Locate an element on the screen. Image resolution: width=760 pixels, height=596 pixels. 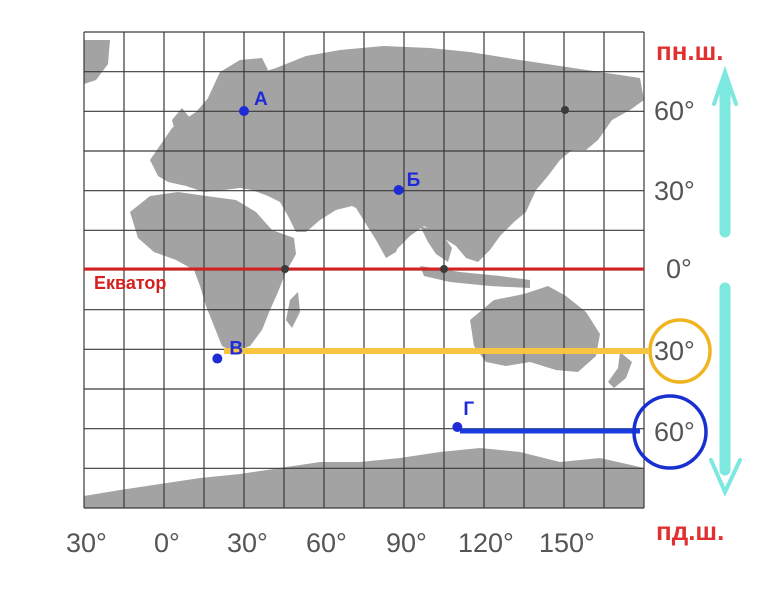
point-label: Г is located at coordinates (468, 409).